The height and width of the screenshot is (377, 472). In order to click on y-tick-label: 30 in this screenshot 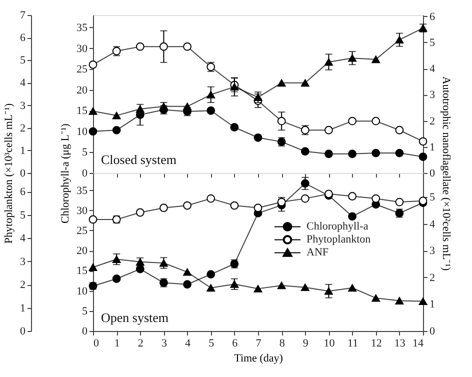, I will do `click(82, 210)`.